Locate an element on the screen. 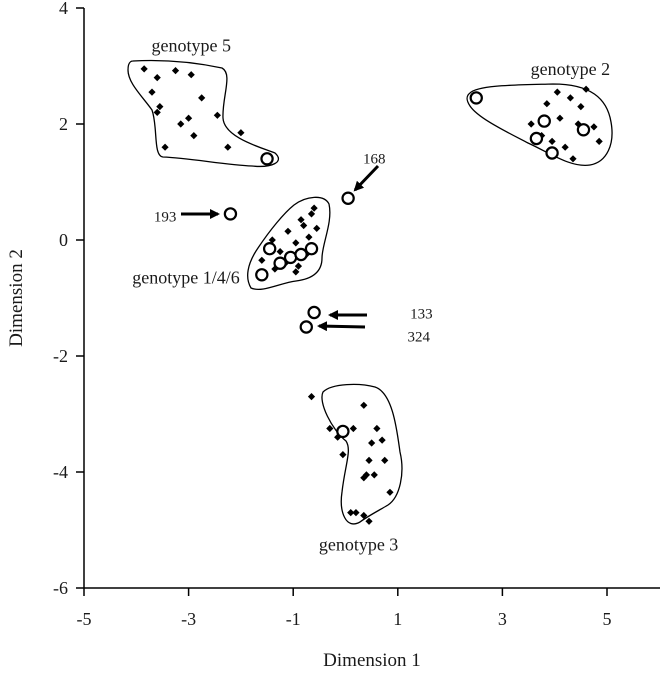  y-tick-label: 0 is located at coordinates (63, 240).